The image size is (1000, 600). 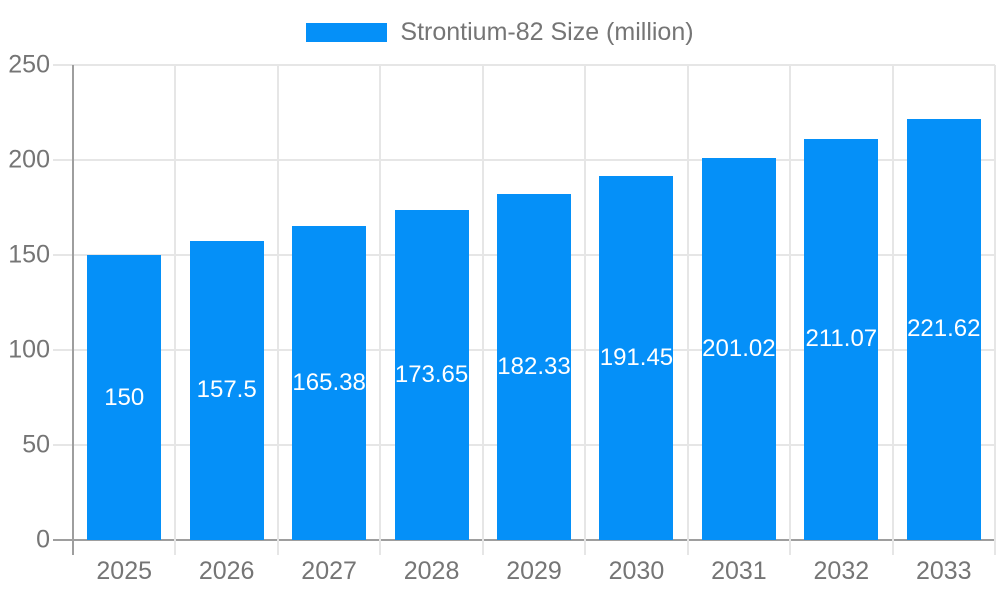 I want to click on y-axis-line, so click(x=73, y=310).